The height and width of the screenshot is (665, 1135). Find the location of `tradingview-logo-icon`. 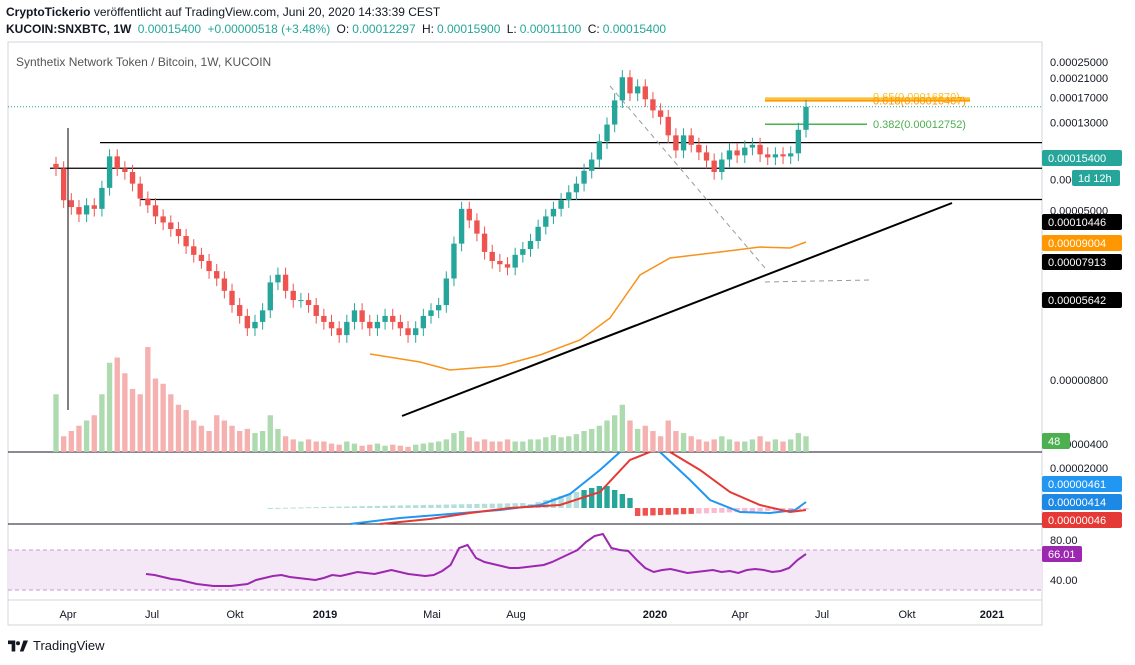

tradingview-logo-icon is located at coordinates (18, 645).